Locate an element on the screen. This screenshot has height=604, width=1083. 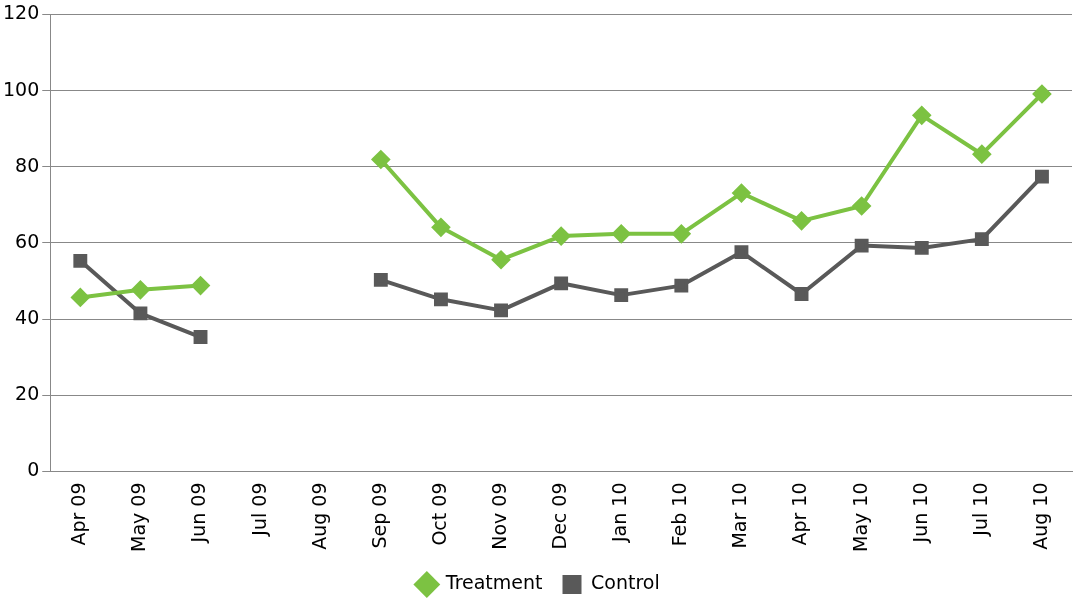
x-tick-label: Dec 09 is located at coordinates (559, 516).